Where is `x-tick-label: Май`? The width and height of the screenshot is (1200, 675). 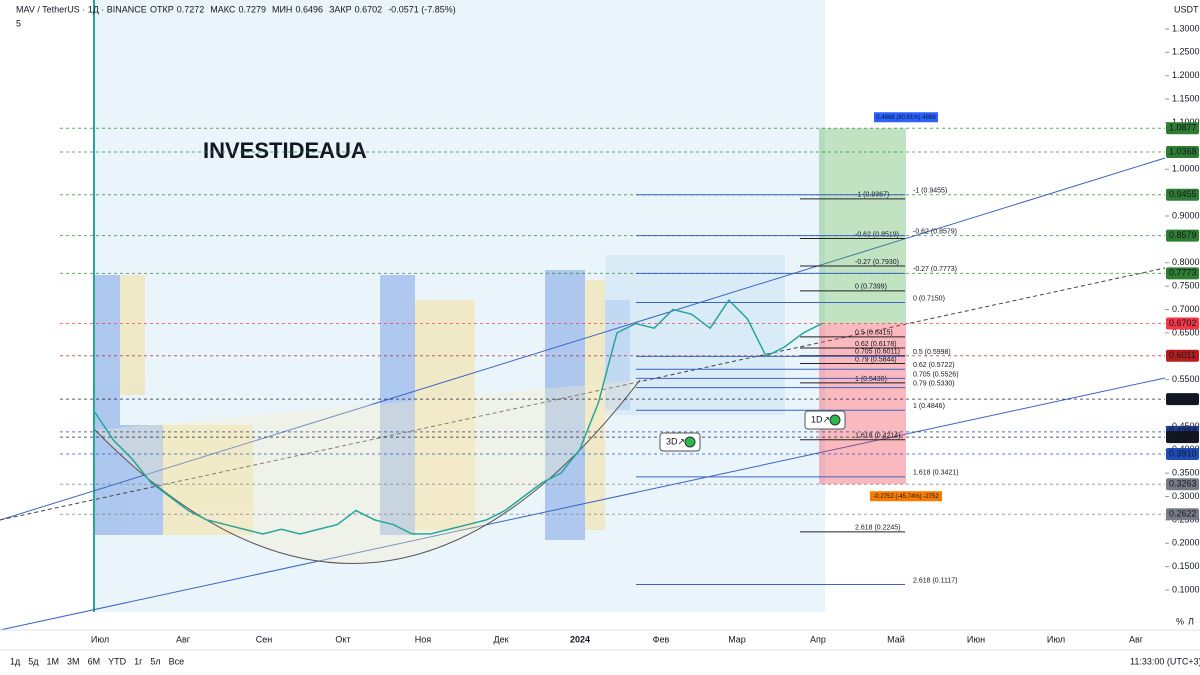 x-tick-label: Май is located at coordinates (896, 639).